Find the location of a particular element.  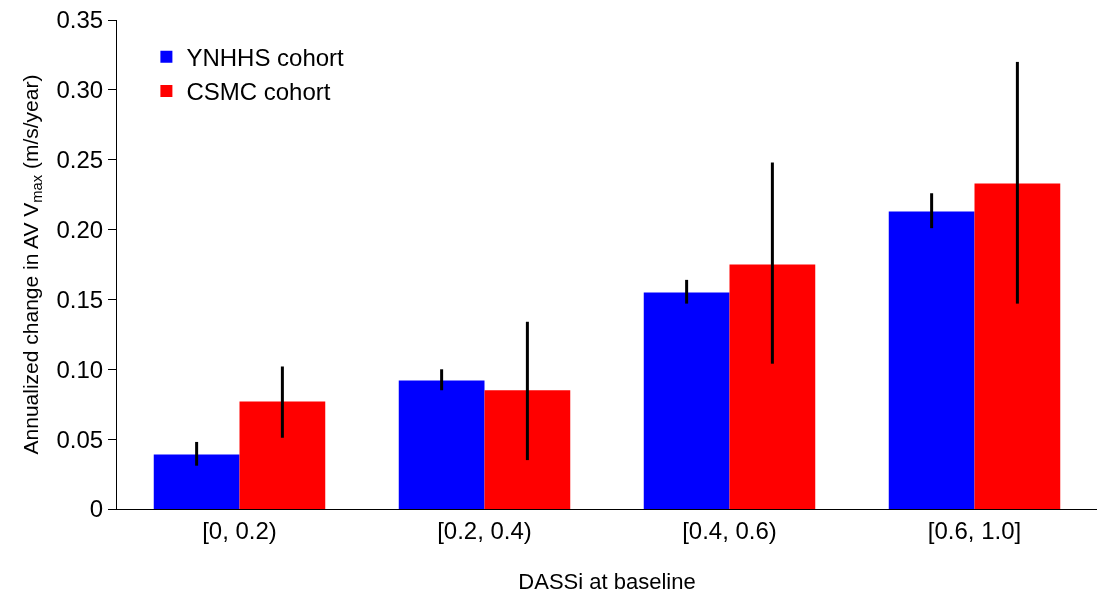

y-tick-label: 0.35 is located at coordinates (80, 20).